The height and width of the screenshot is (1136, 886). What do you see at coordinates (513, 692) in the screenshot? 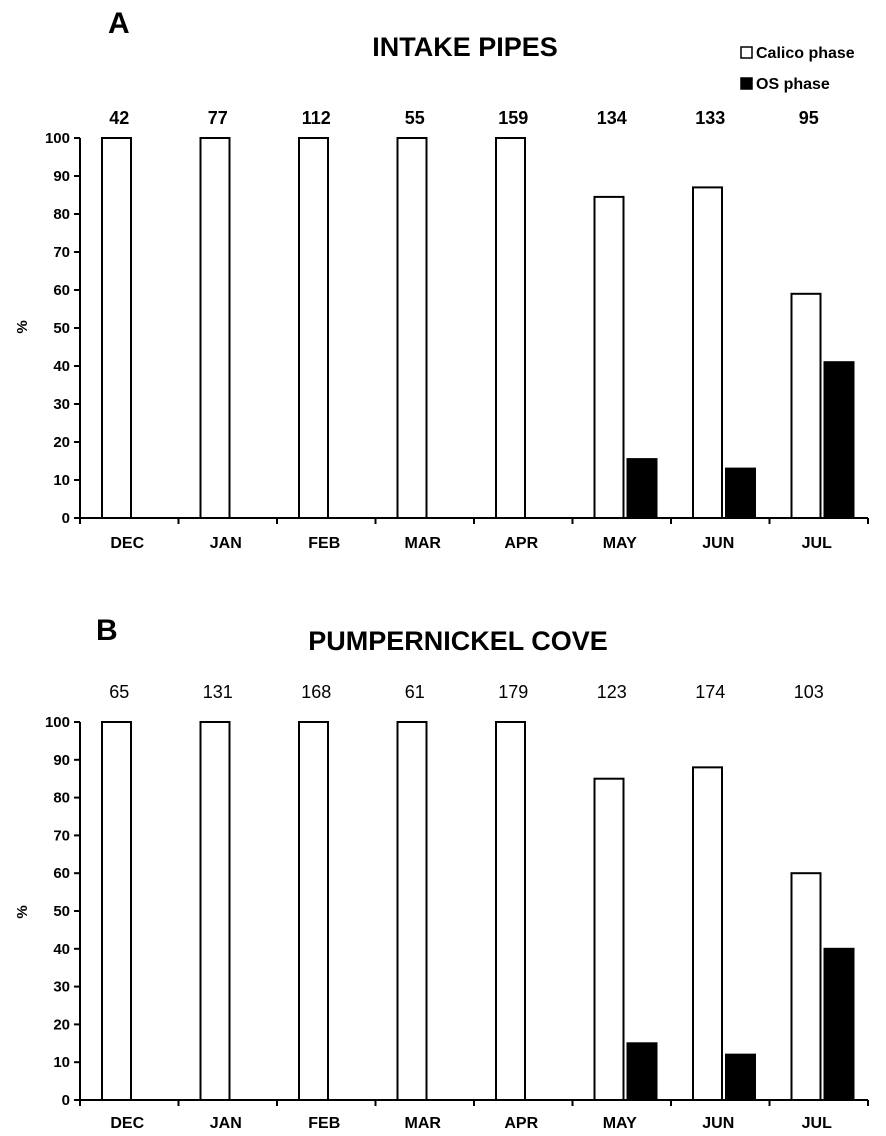
I see `sample-count-label: 179` at bounding box center [513, 692].